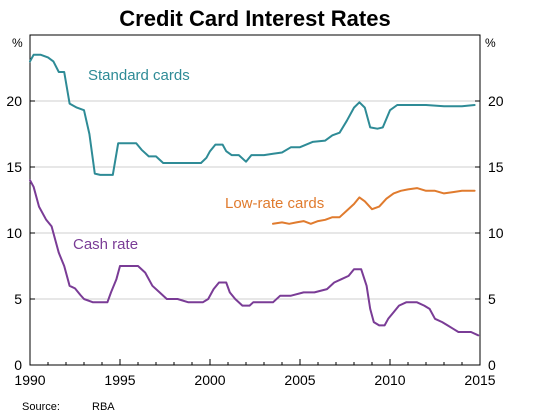  I want to click on y-tick-label-right: 20, so click(496, 101).